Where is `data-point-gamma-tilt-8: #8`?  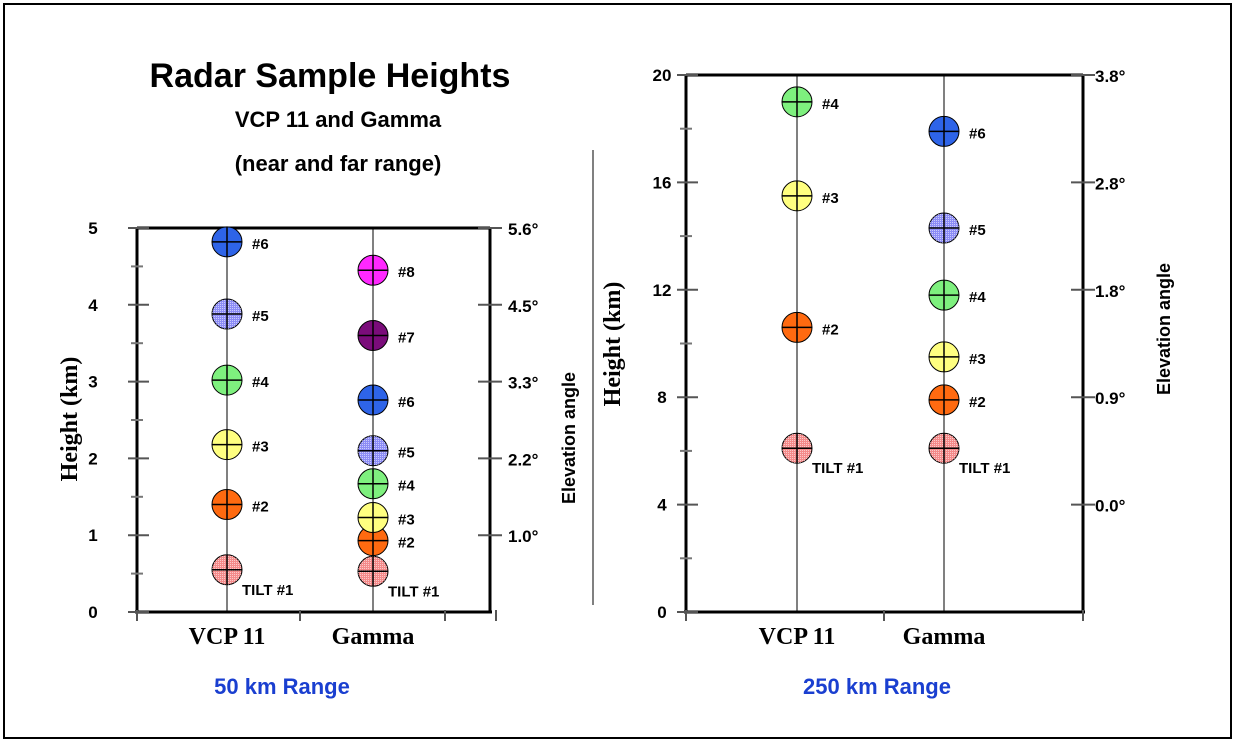 data-point-gamma-tilt-8: #8 is located at coordinates (386, 270).